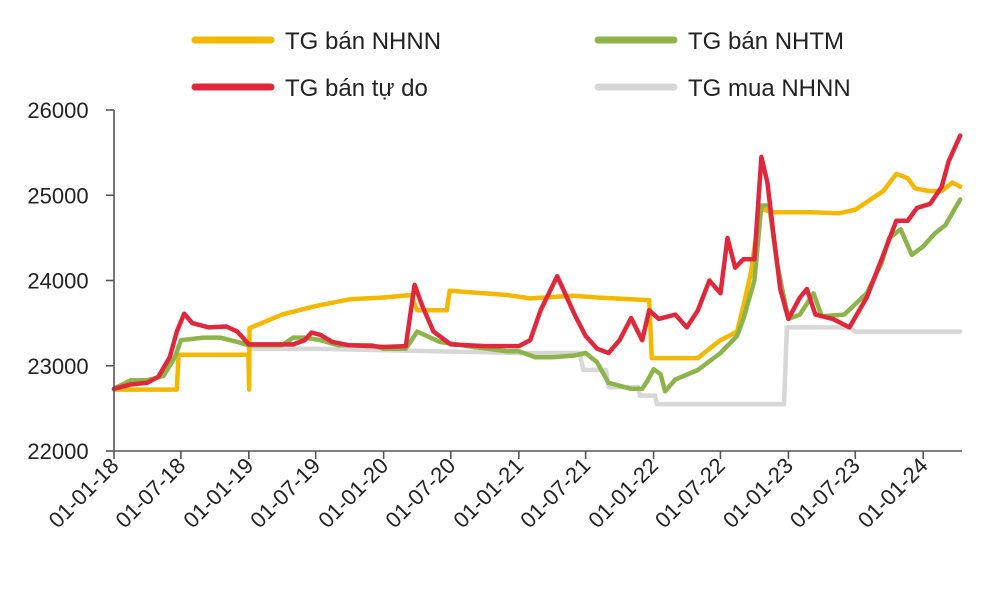 The image size is (1000, 591). What do you see at coordinates (57, 366) in the screenshot?
I see `y-tick-label: 23000` at bounding box center [57, 366].